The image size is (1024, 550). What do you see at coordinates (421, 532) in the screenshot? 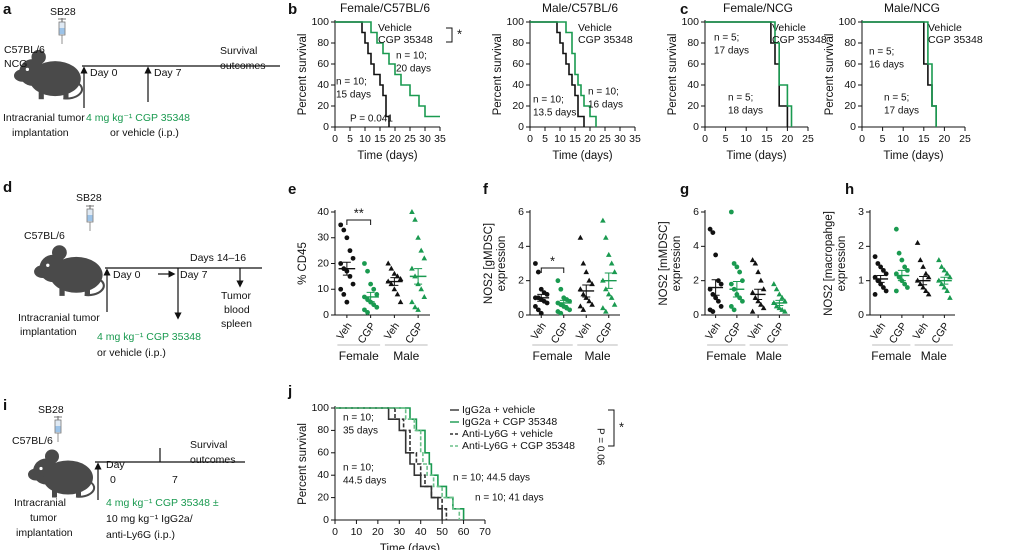
I see `x-tick-label: 40` at bounding box center [421, 532].